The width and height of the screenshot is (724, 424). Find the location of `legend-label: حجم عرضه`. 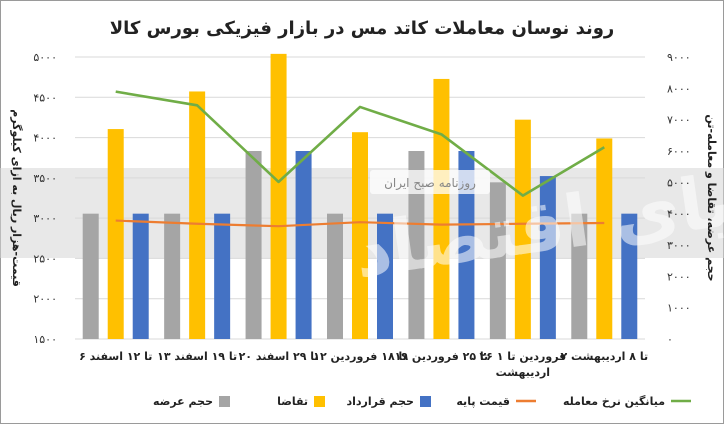

legend-label: حجم عرضه is located at coordinates (183, 401).